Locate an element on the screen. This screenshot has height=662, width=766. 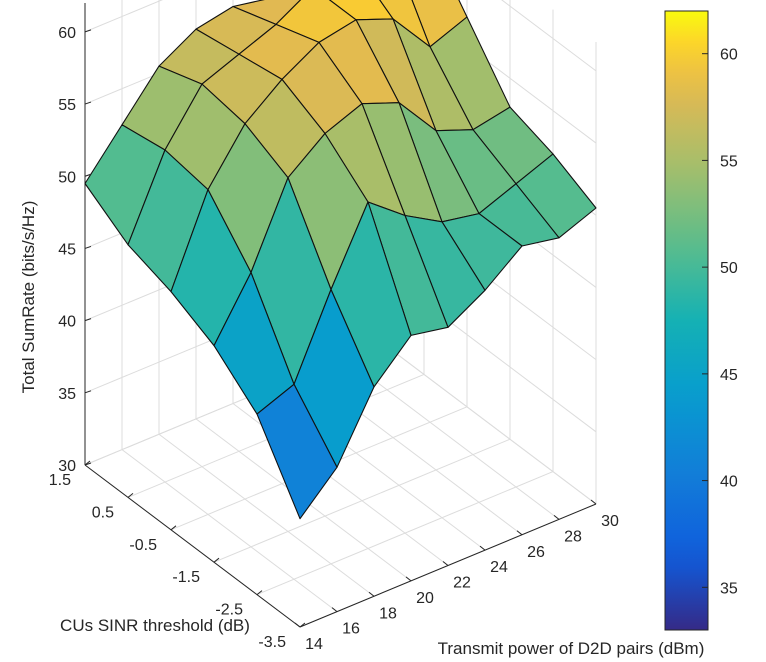
y-tick-label: 0.5 is located at coordinates (103, 512).